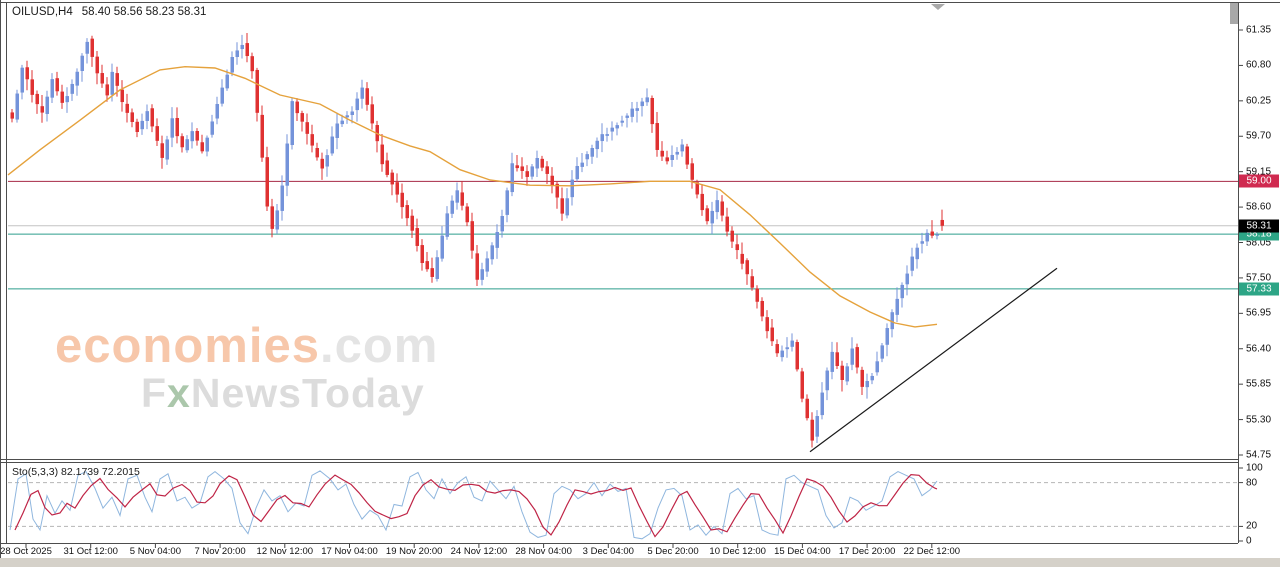 The height and width of the screenshot is (567, 1280). Describe the element at coordinates (1259, 101) in the screenshot. I see `price-tick-label: 60.25` at that location.